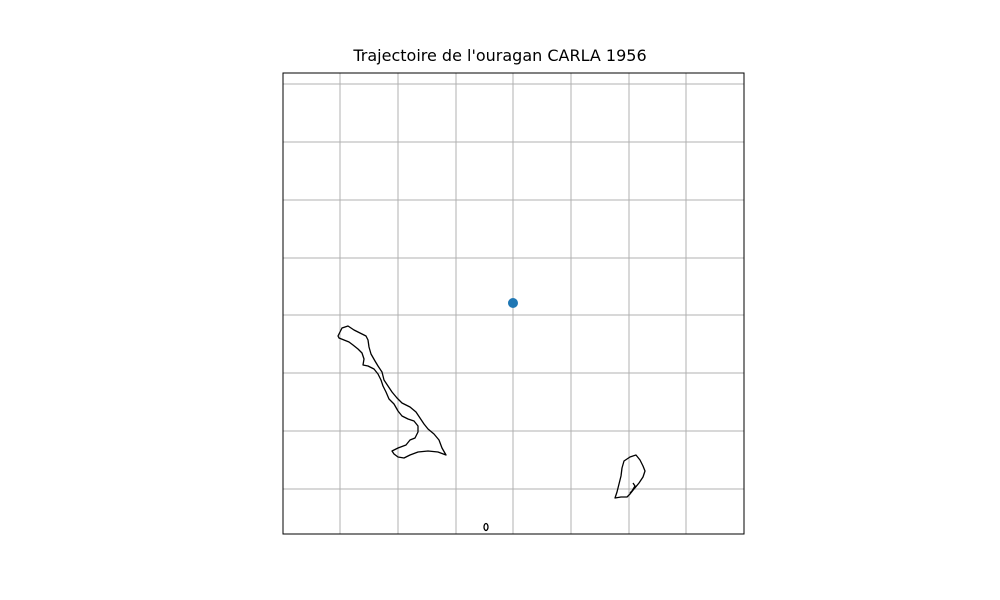 Image resolution: width=1000 pixels, height=600 pixels. Describe the element at coordinates (500, 55) in the screenshot. I see `map-title: Trajectoire de l'ouragan CARLA 1956` at that location.